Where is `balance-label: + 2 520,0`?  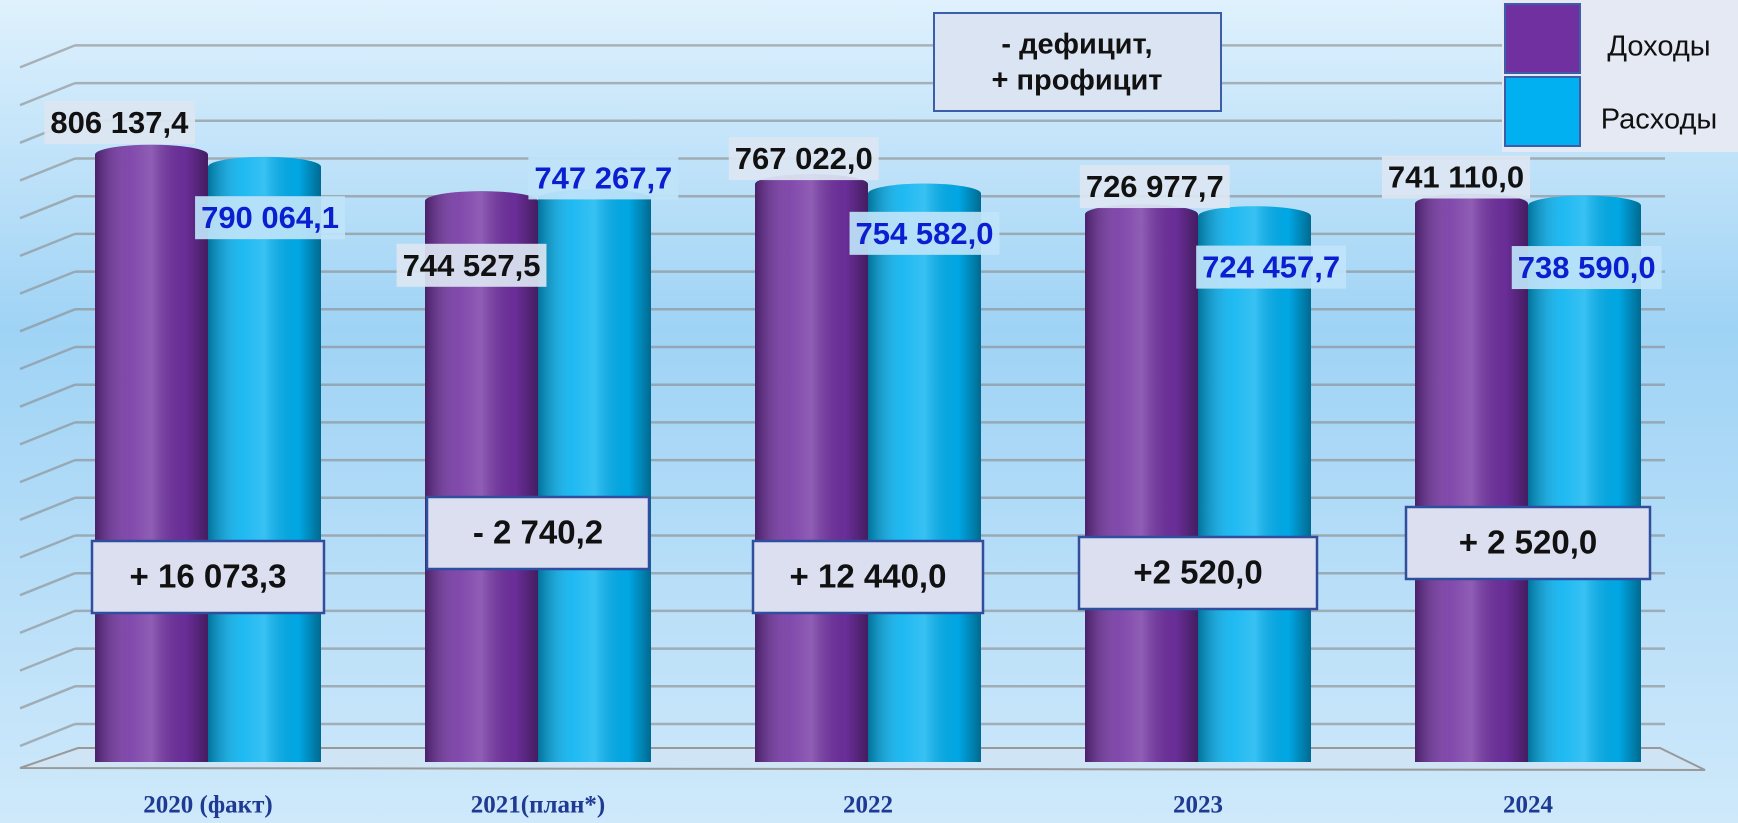 balance-label: + 2 520,0 is located at coordinates (1528, 542).